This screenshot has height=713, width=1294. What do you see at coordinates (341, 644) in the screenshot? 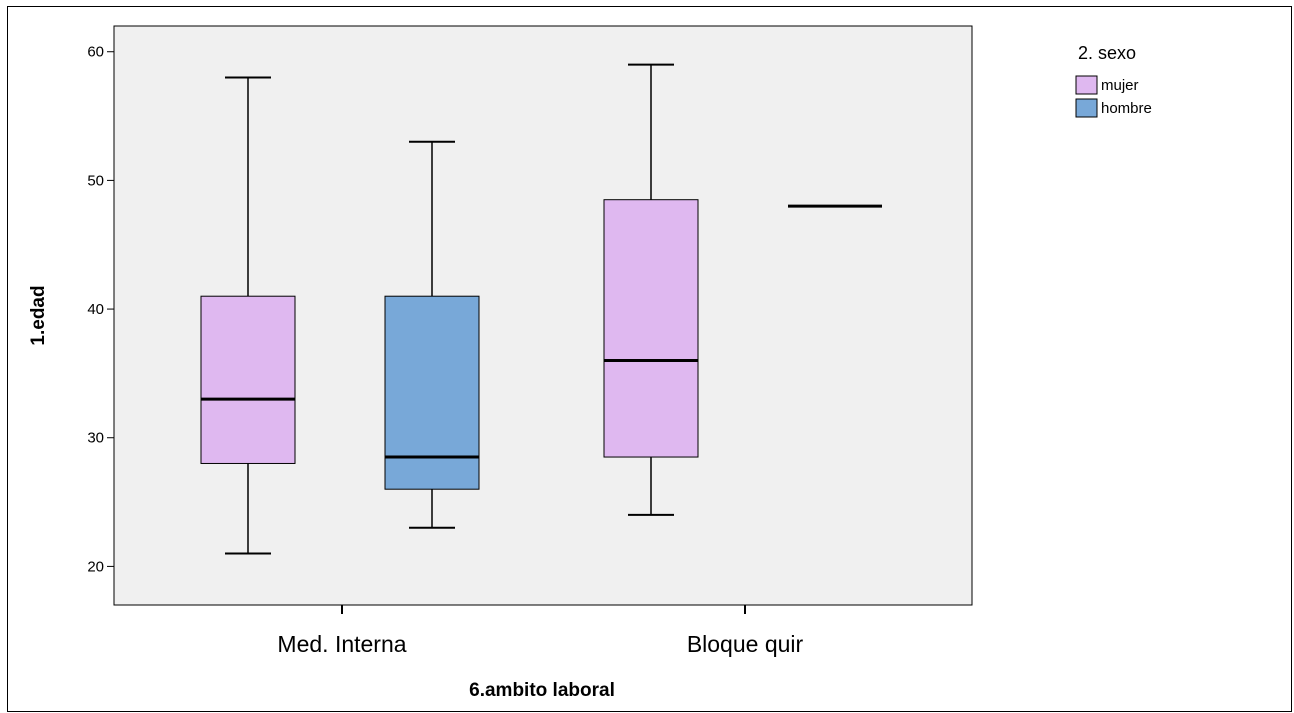
I see `x-tick-label: Med. Interna` at bounding box center [341, 644].